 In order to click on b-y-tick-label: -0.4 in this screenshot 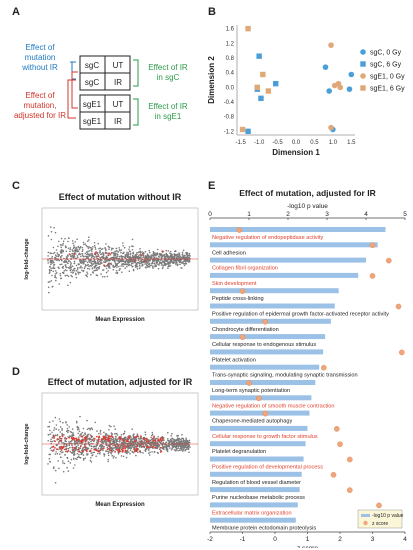, I will do `click(229, 103)`.